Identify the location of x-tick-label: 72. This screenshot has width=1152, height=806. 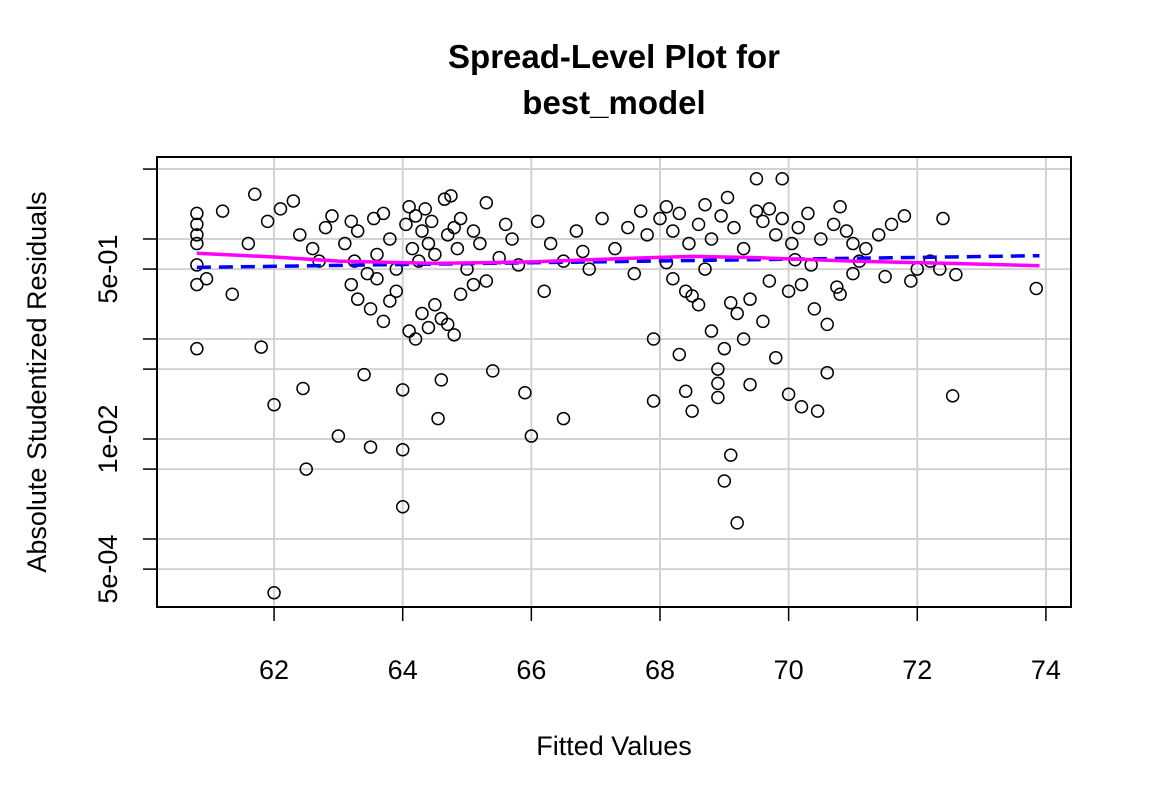
(917, 670).